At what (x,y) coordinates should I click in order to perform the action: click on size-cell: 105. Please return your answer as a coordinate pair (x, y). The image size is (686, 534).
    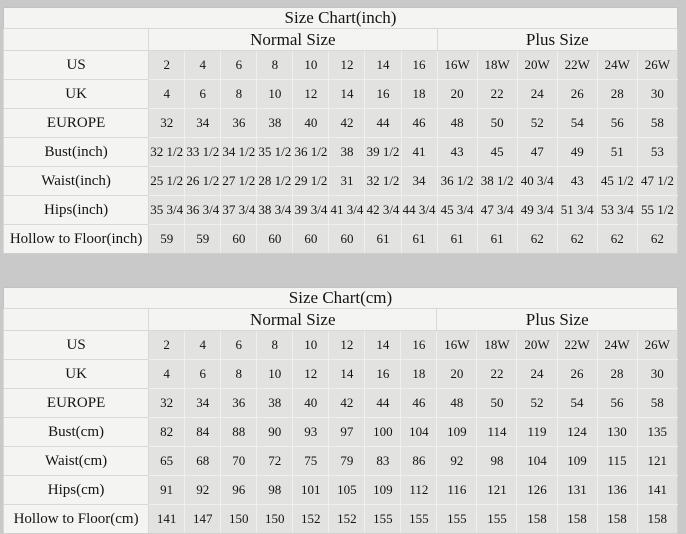
    Looking at the image, I should click on (347, 490).